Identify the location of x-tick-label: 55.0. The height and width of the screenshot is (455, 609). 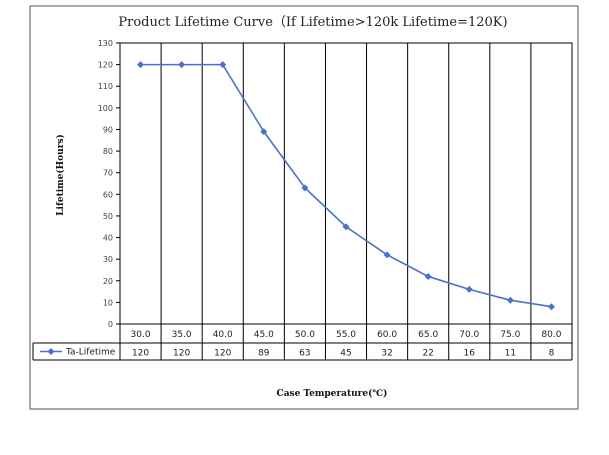
(346, 335).